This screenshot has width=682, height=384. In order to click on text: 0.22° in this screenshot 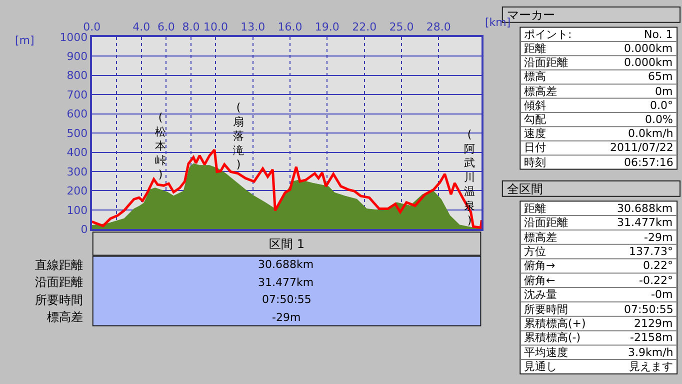, I will do `click(658, 265)`.